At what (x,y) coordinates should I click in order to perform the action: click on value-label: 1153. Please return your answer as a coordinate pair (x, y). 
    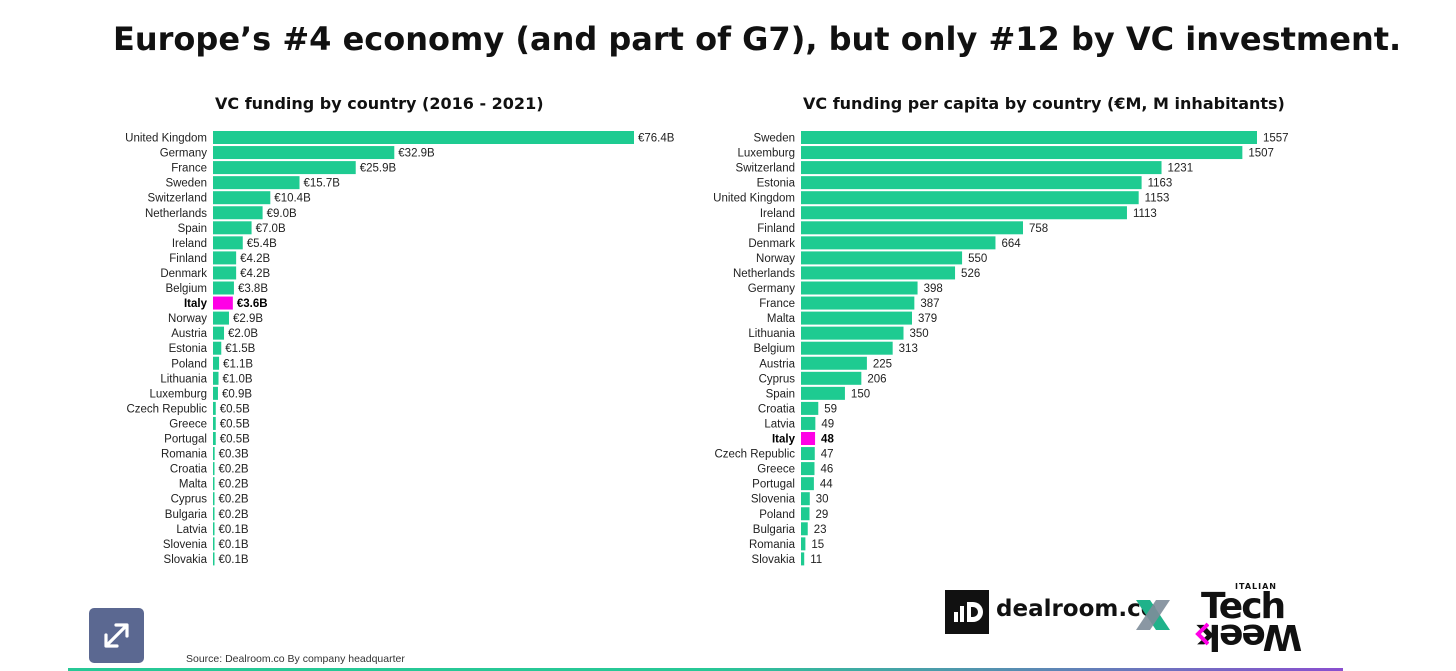
    Looking at the image, I should click on (1157, 199).